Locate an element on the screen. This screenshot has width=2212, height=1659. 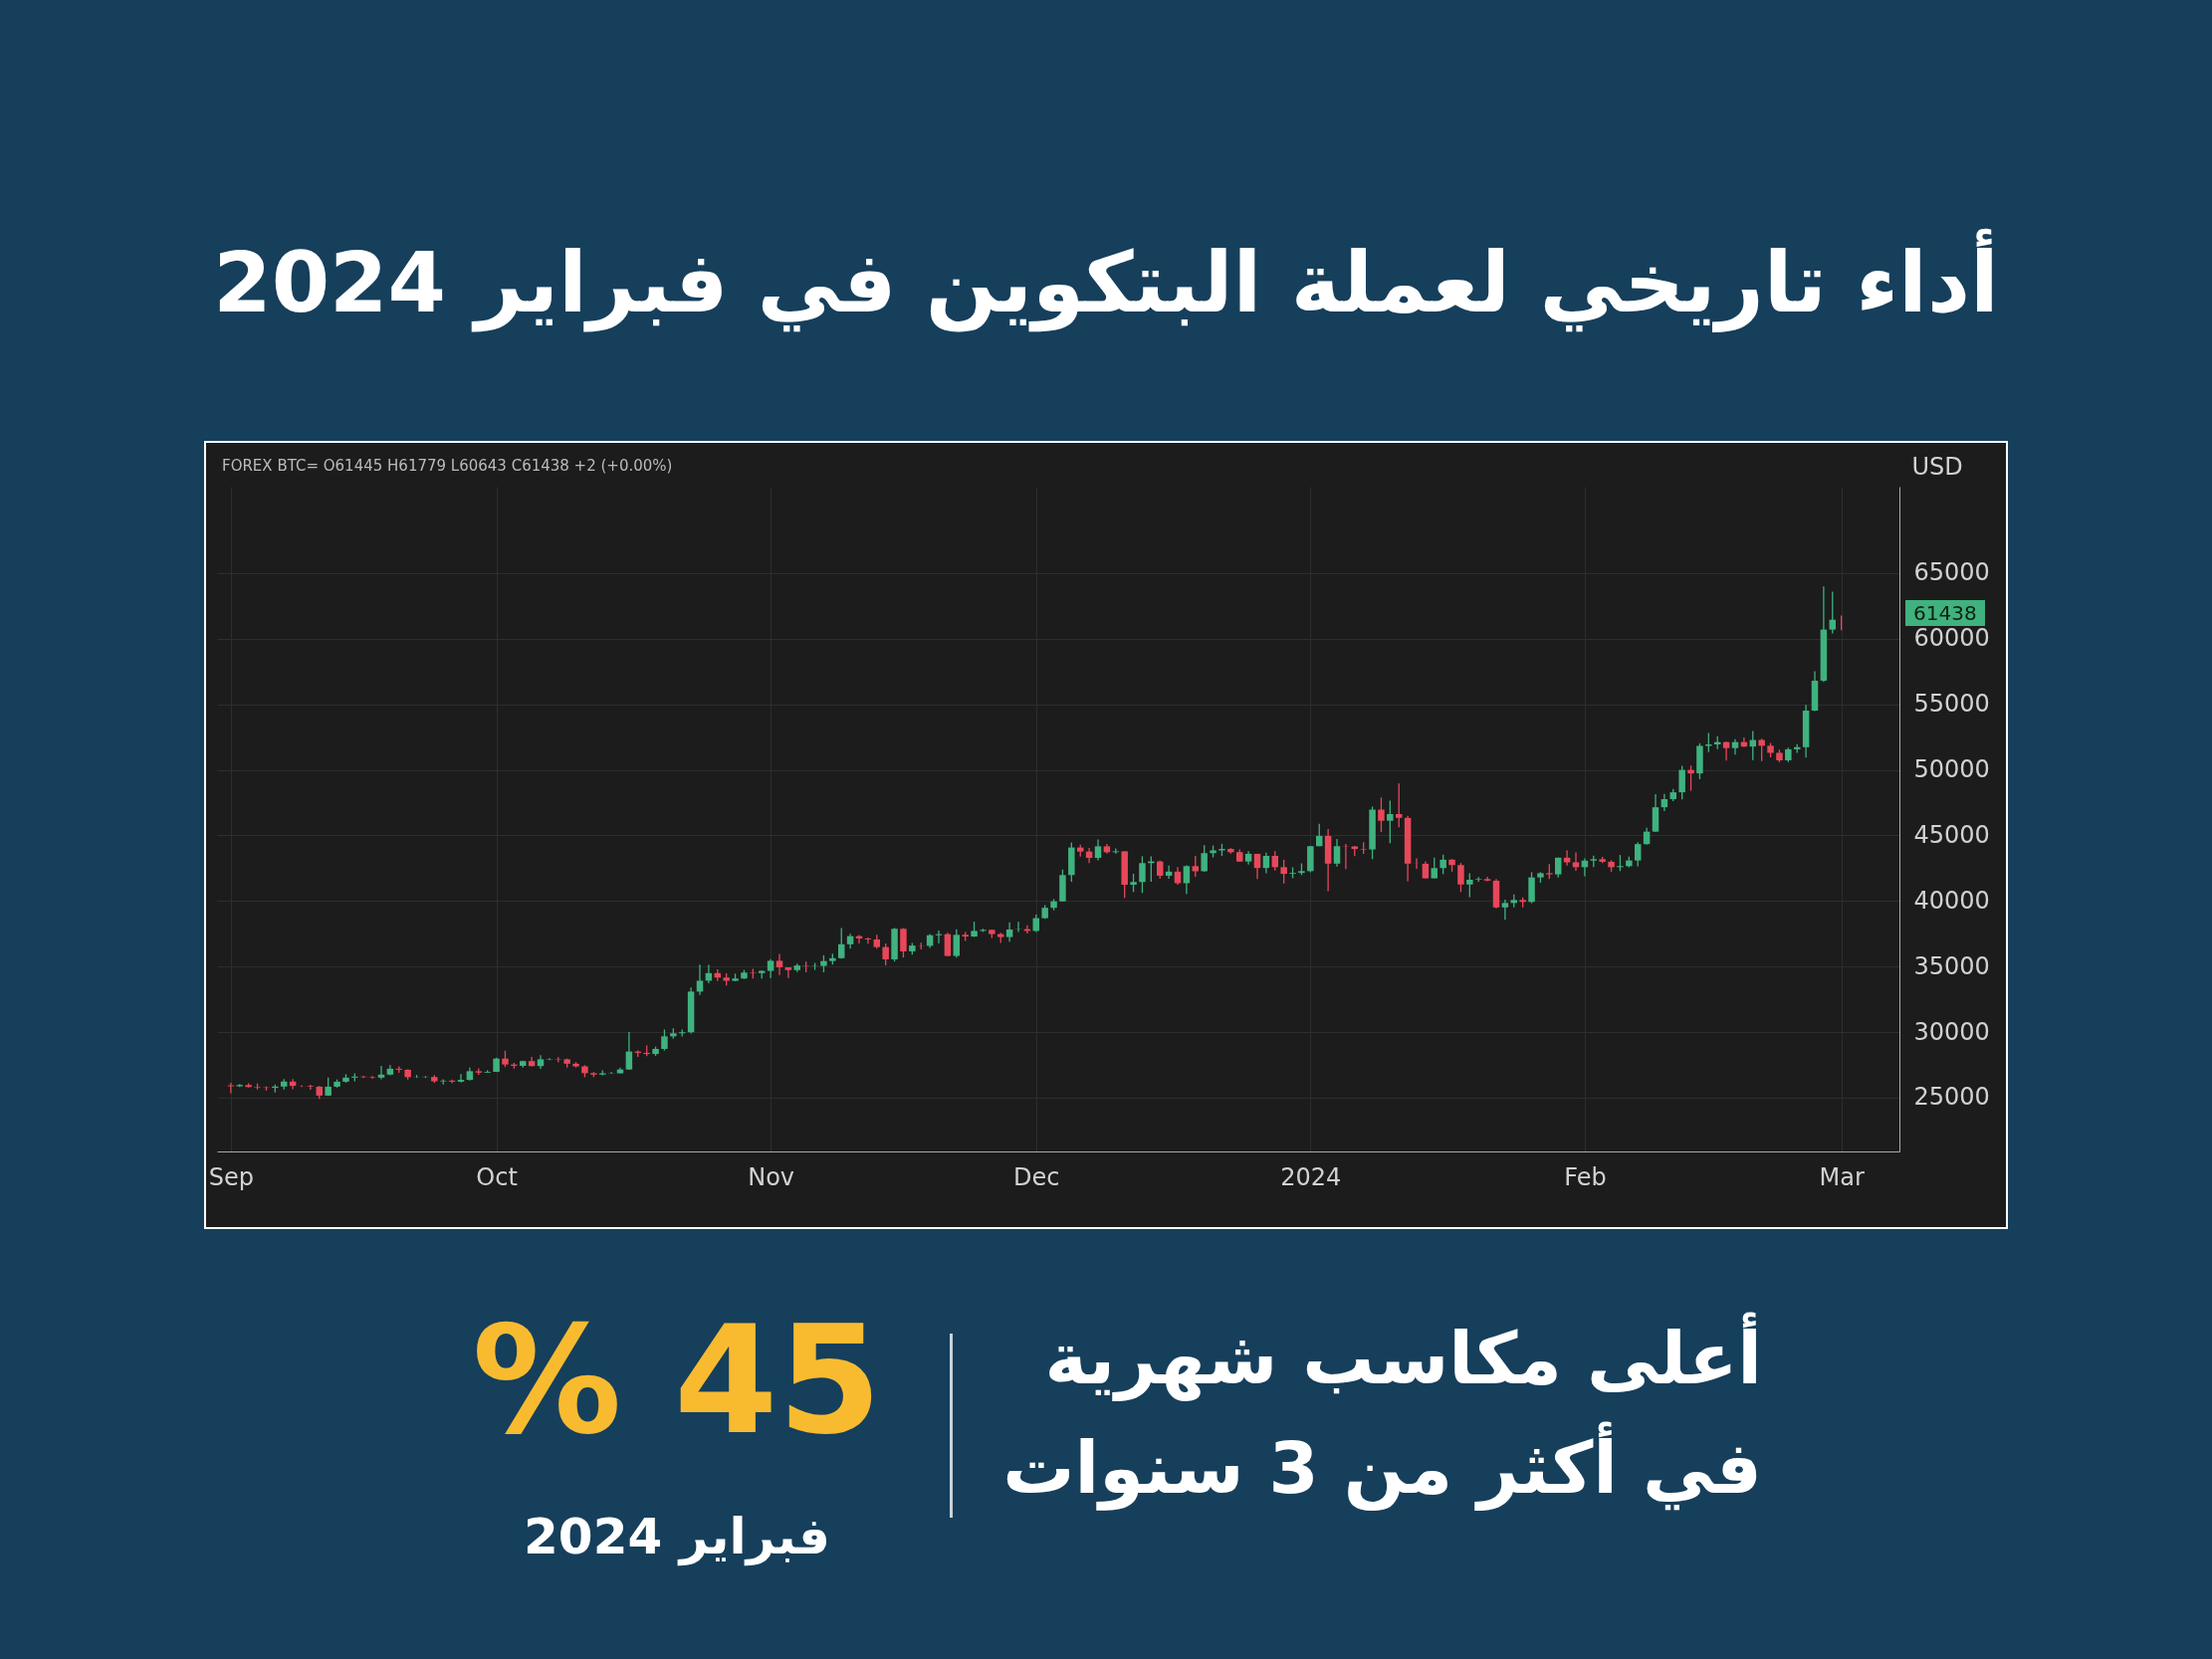
y-tick-label: 60000 is located at coordinates (1951, 638).